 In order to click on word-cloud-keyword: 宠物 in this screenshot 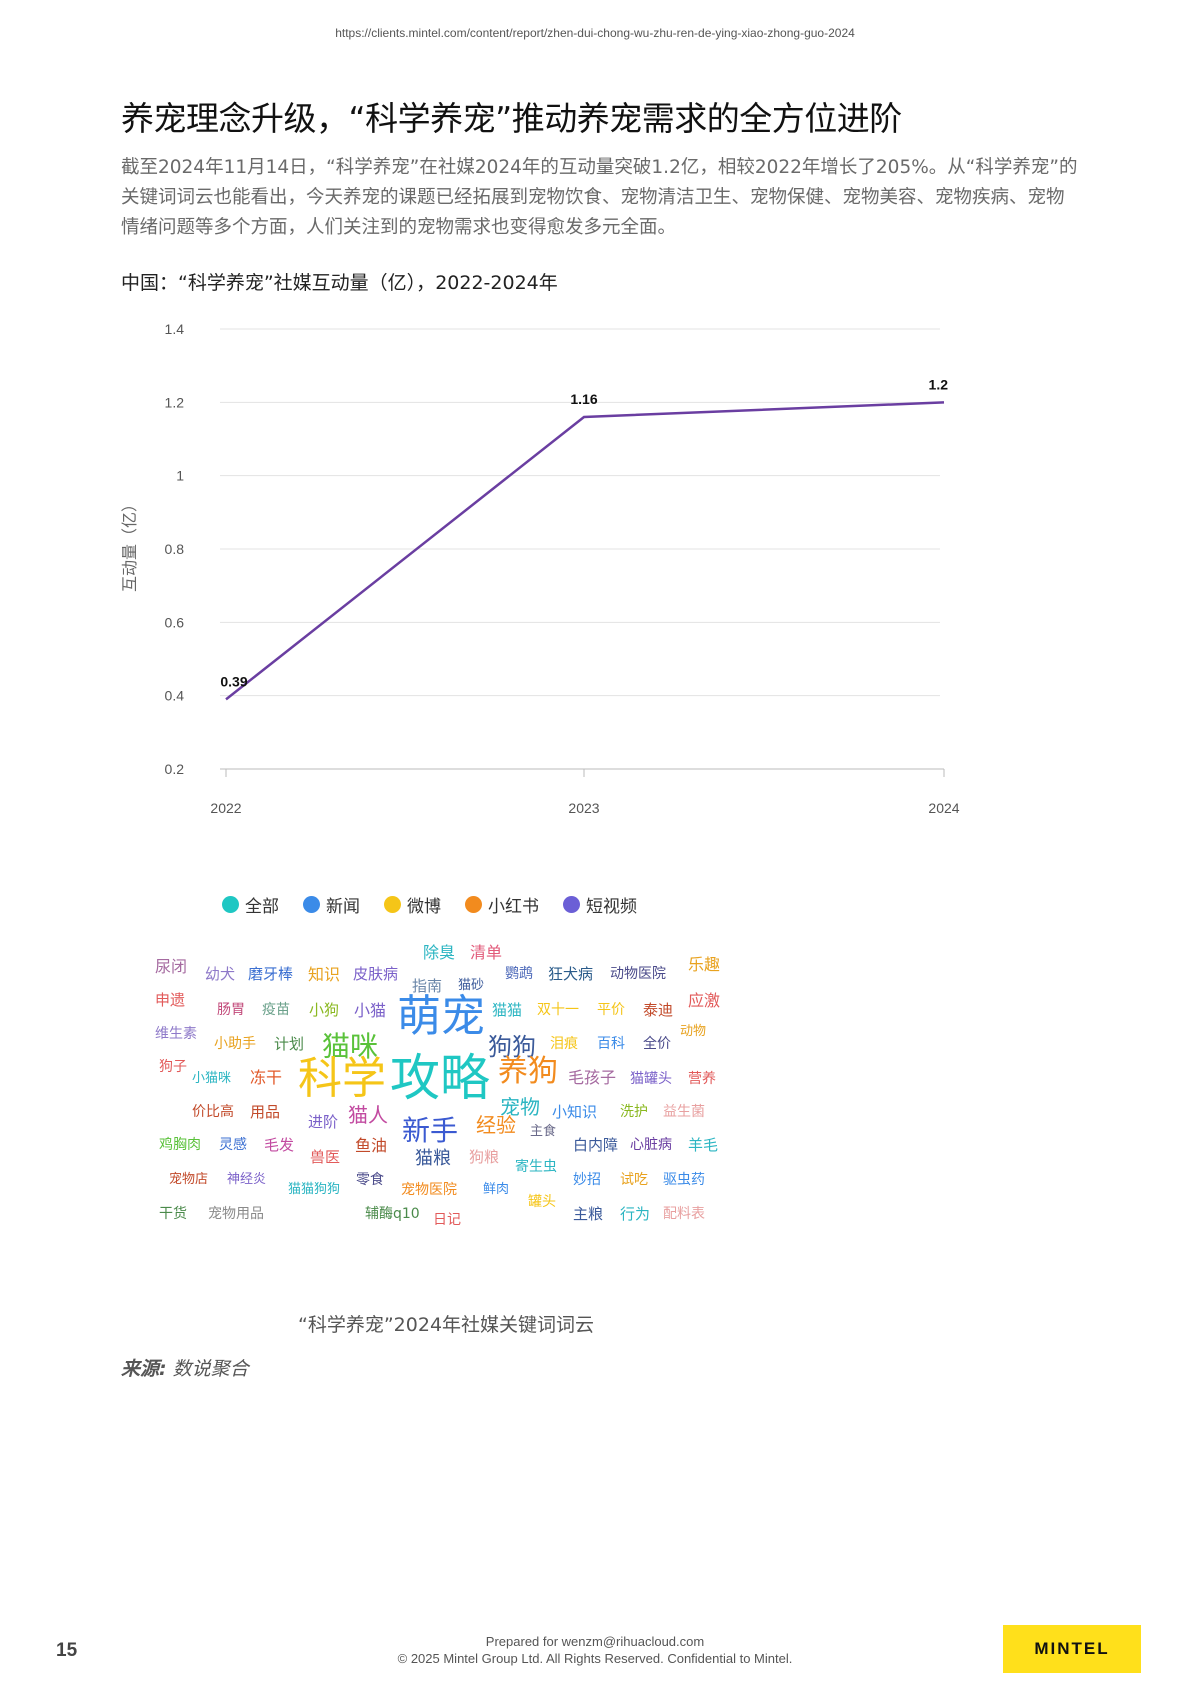, I will do `click(520, 1107)`.